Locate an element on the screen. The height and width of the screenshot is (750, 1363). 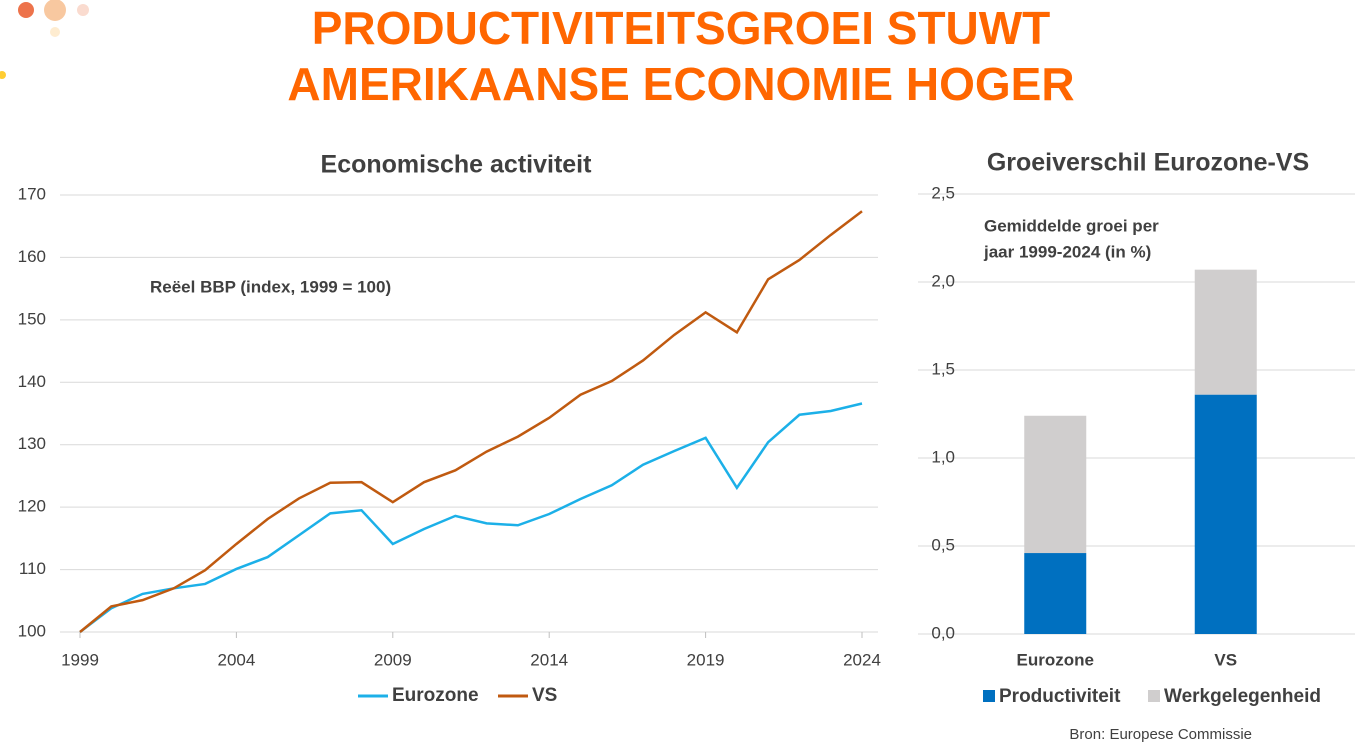
legend-label: Productiviteit is located at coordinates (1060, 696).